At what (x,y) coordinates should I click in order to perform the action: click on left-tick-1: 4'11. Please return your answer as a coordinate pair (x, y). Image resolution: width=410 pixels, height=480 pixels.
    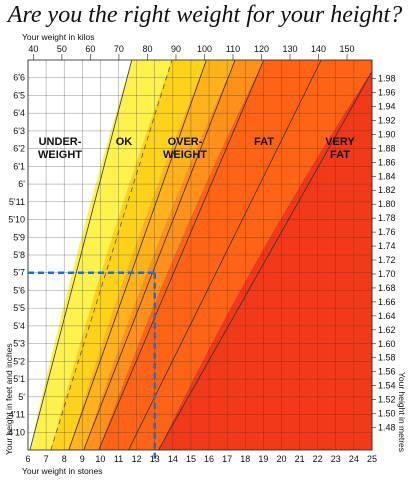
    Looking at the image, I should click on (17, 415).